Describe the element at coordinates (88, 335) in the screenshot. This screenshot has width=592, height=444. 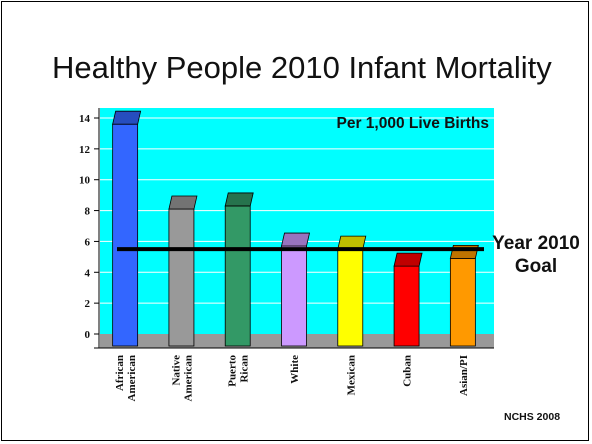
I see `y-tick-label: 0` at that location.